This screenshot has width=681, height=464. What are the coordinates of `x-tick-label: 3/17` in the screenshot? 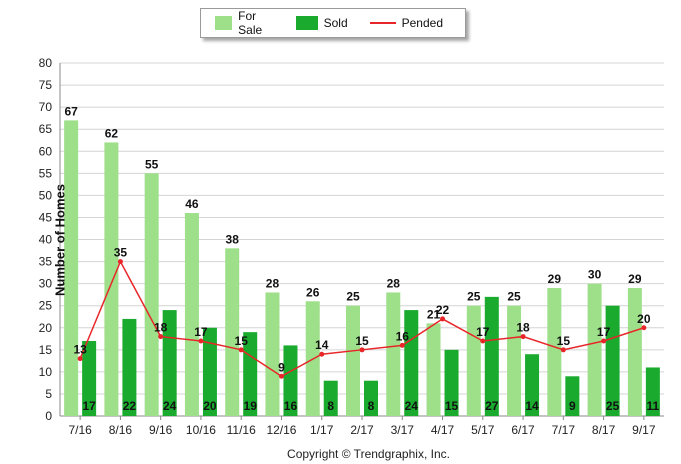 It's located at (403, 430).